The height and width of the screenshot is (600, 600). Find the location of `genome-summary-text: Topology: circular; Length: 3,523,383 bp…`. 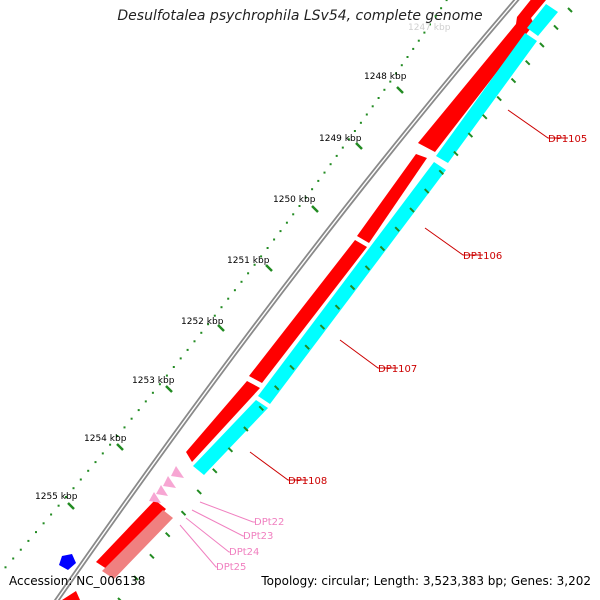

genome-summary-text: Topology: circular; Length: 3,523,383 bp… is located at coordinates (426, 581).